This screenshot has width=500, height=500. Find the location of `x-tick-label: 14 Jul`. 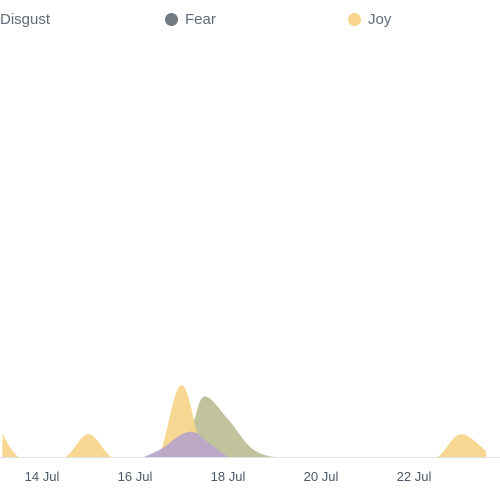

x-tick-label: 14 Jul is located at coordinates (42, 476).